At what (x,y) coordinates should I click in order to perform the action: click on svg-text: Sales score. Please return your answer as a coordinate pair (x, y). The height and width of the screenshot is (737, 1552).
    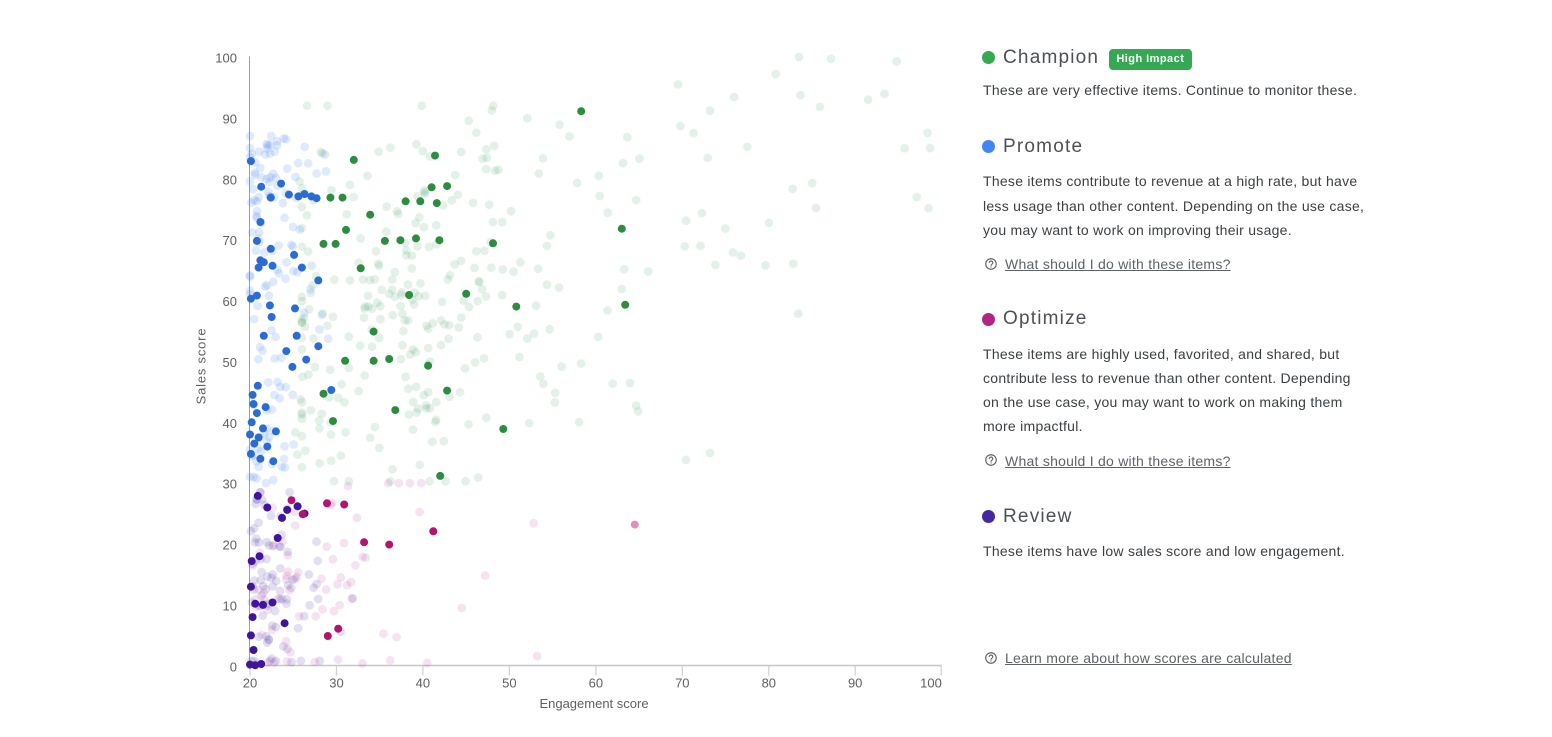
    Looking at the image, I should click on (201, 366).